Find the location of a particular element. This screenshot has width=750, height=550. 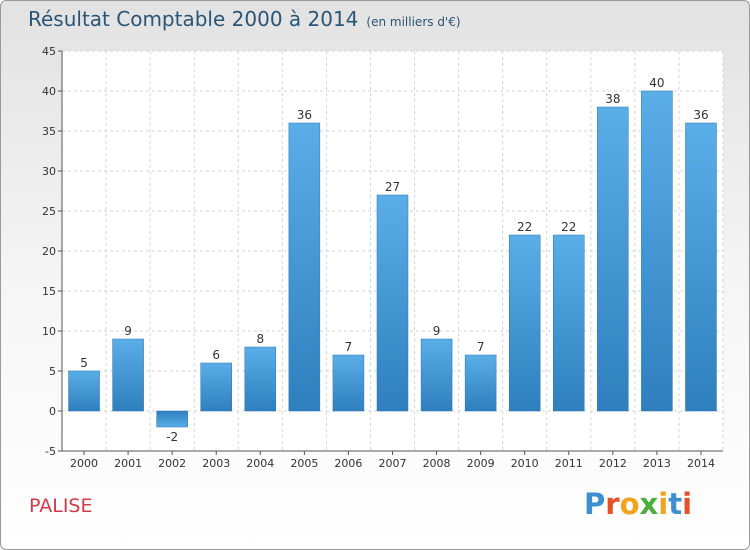

y-tick-label: 25 is located at coordinates (49, 211).